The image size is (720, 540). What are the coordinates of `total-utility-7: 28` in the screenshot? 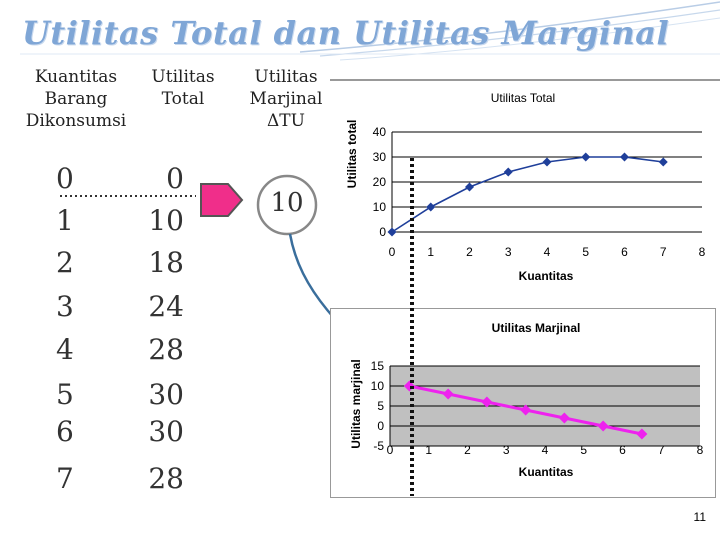 It's located at (166, 478).